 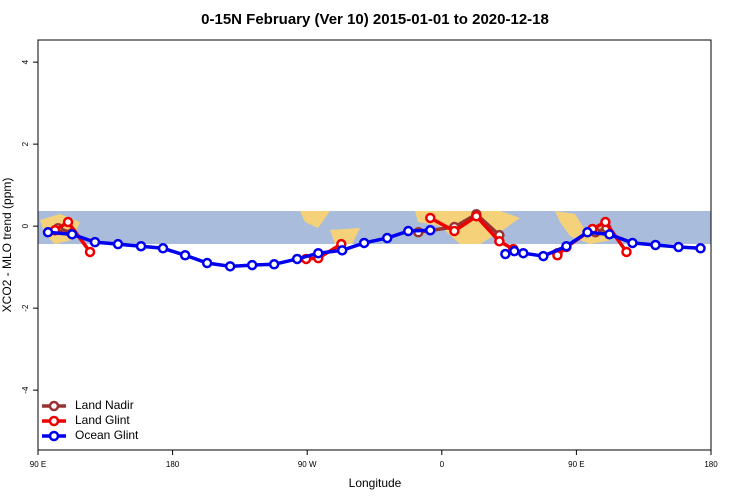 I want to click on y-tick-label: 4, so click(x=25, y=61).